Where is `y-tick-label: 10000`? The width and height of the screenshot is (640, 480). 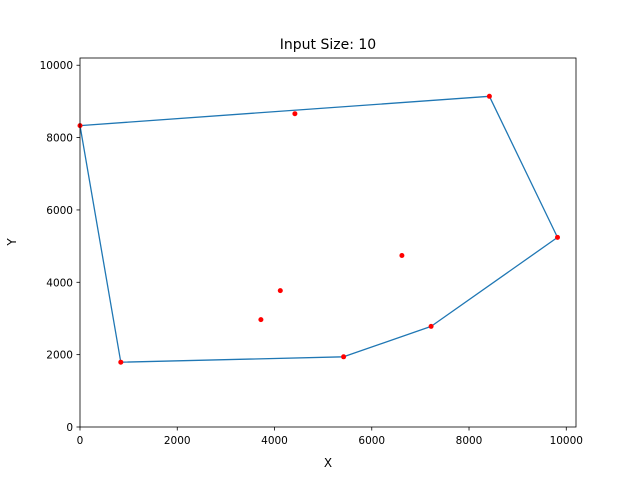
y-tick-label: 10000 is located at coordinates (56, 66).